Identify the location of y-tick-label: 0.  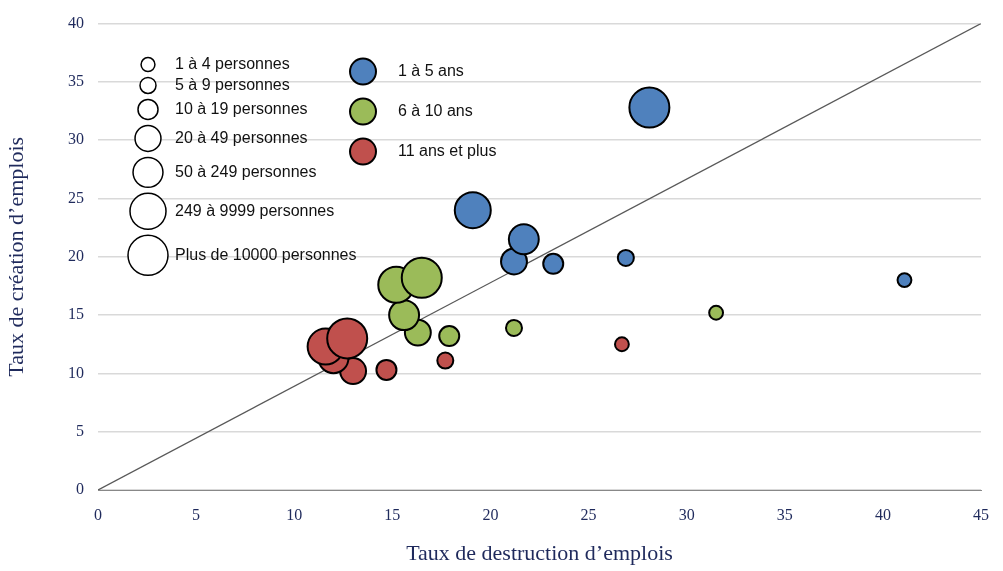
(80, 489).